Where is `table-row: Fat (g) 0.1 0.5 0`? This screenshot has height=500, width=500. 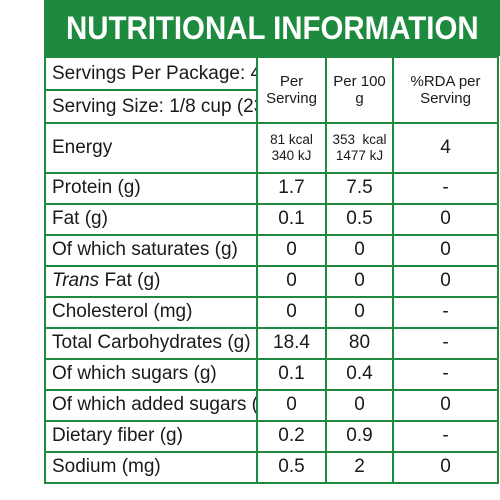 table-row: Fat (g) 0.1 0.5 0 is located at coordinates (271, 219).